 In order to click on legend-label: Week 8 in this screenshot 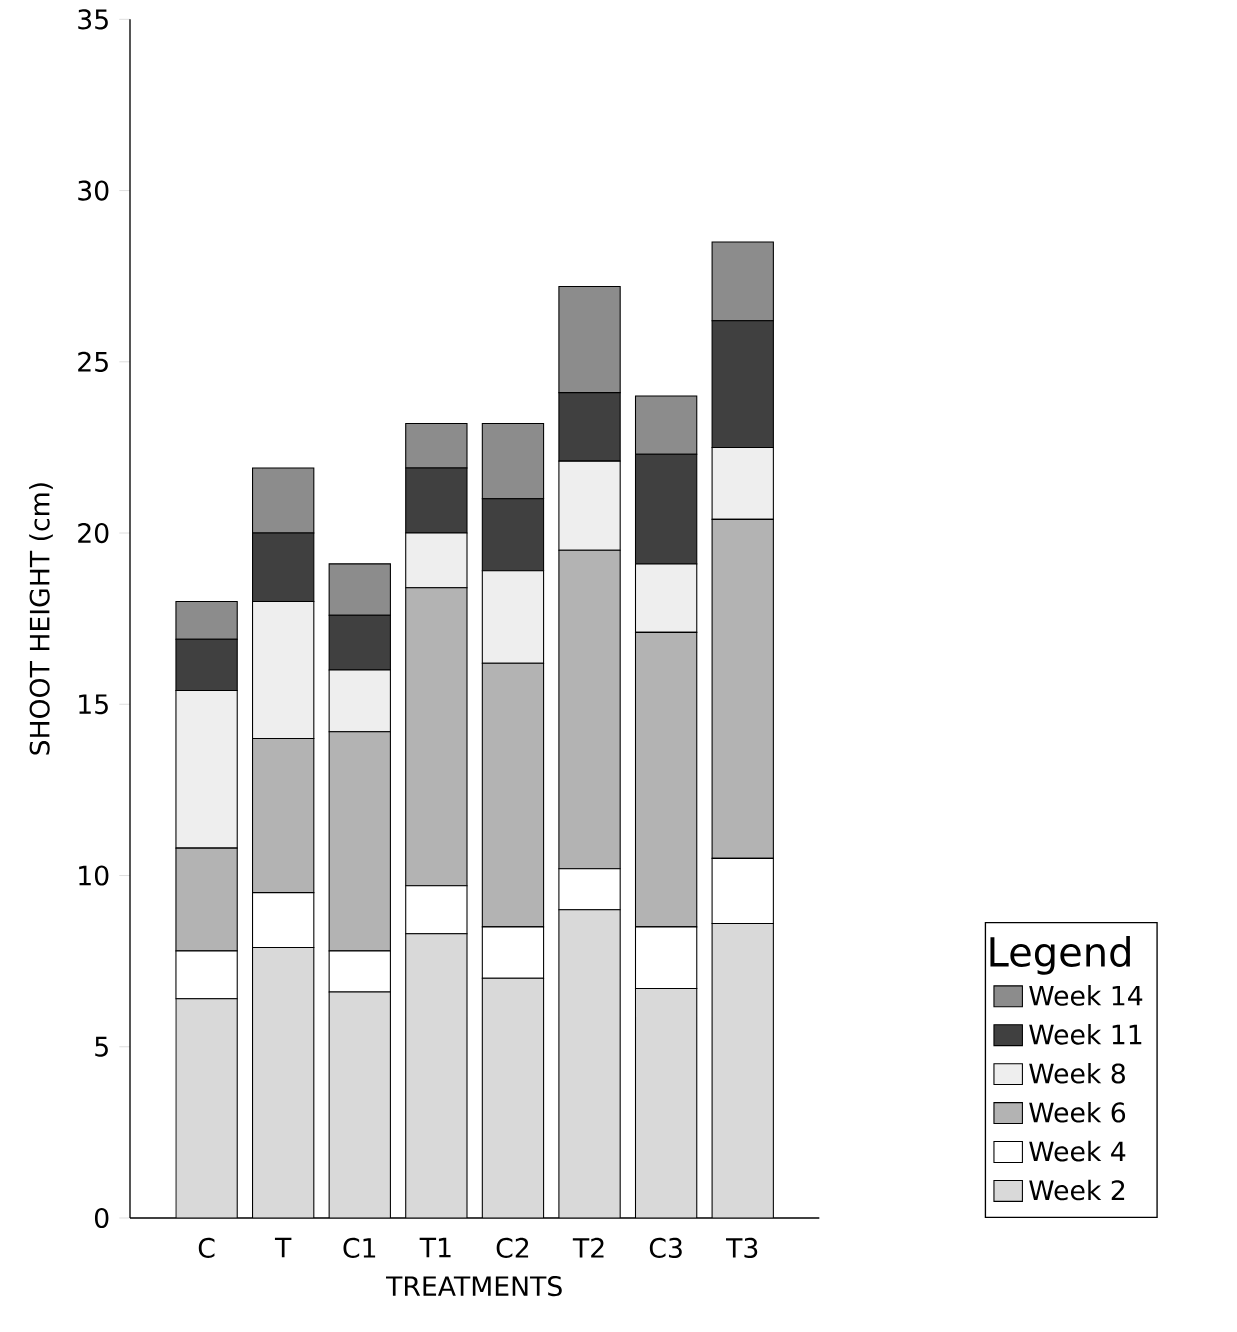, I will do `click(1077, 1073)`.